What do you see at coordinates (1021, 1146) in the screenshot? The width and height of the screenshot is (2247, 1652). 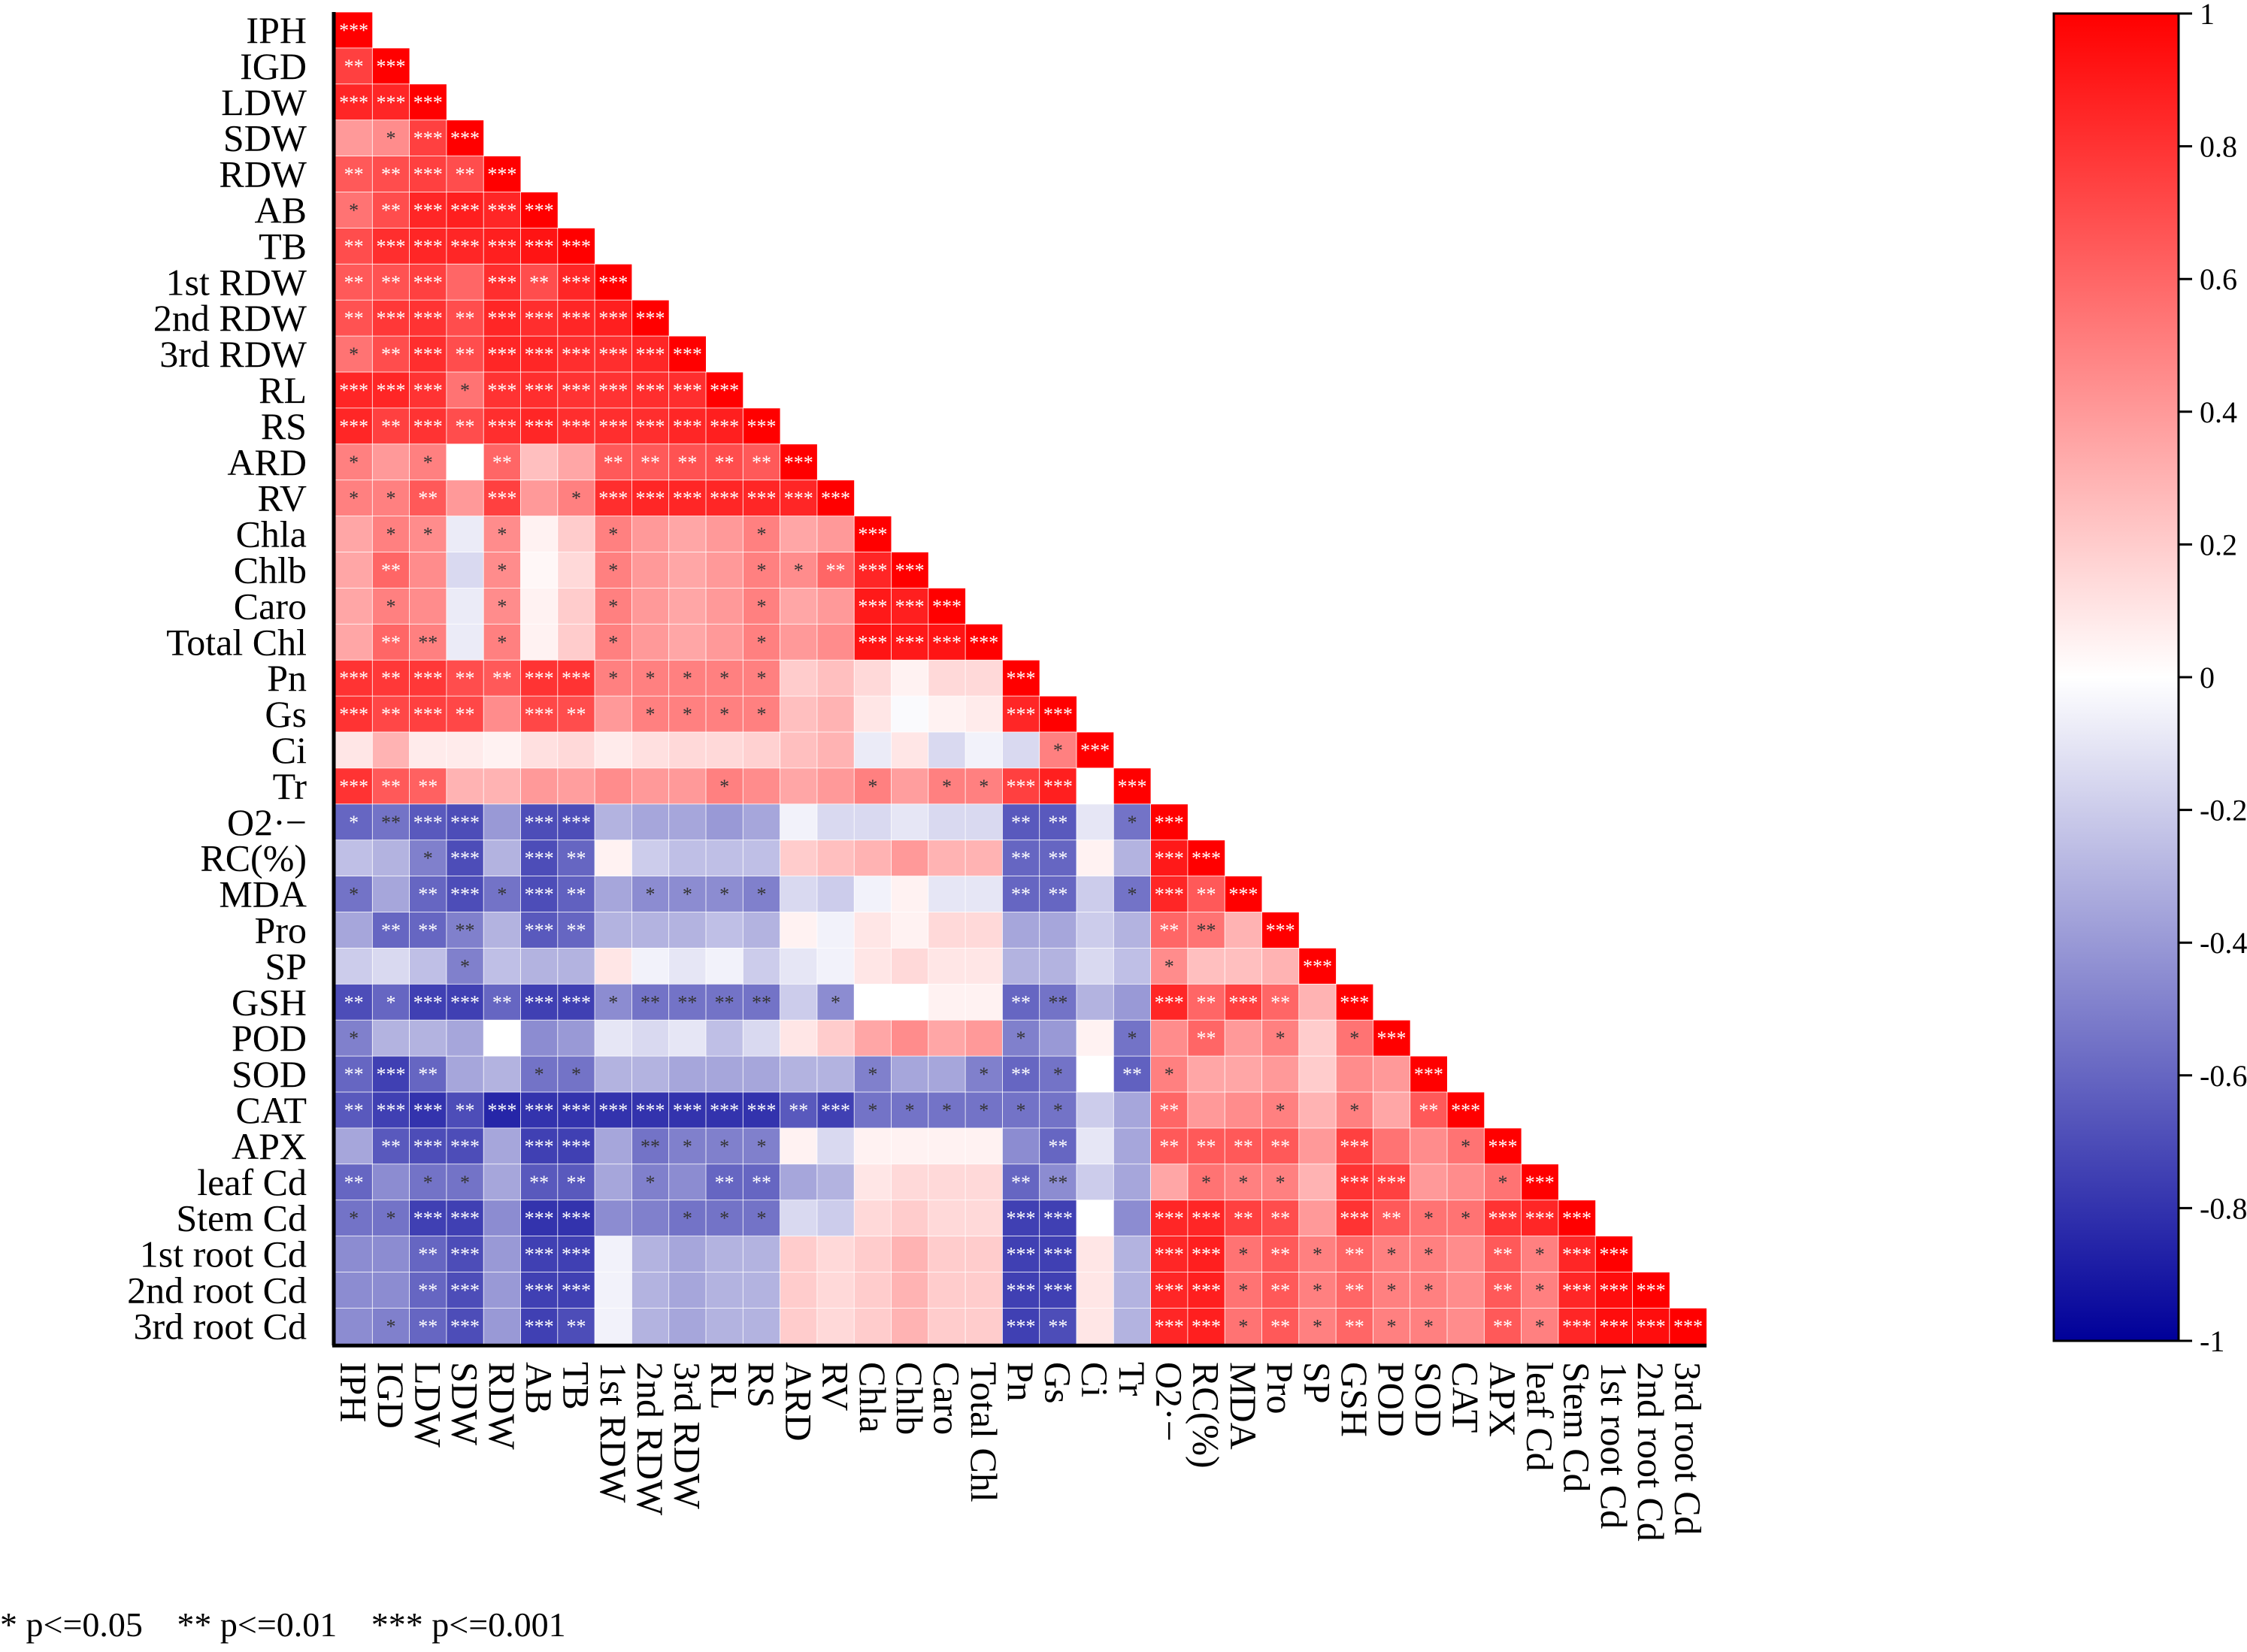 I see `cell-apx-pn` at bounding box center [1021, 1146].